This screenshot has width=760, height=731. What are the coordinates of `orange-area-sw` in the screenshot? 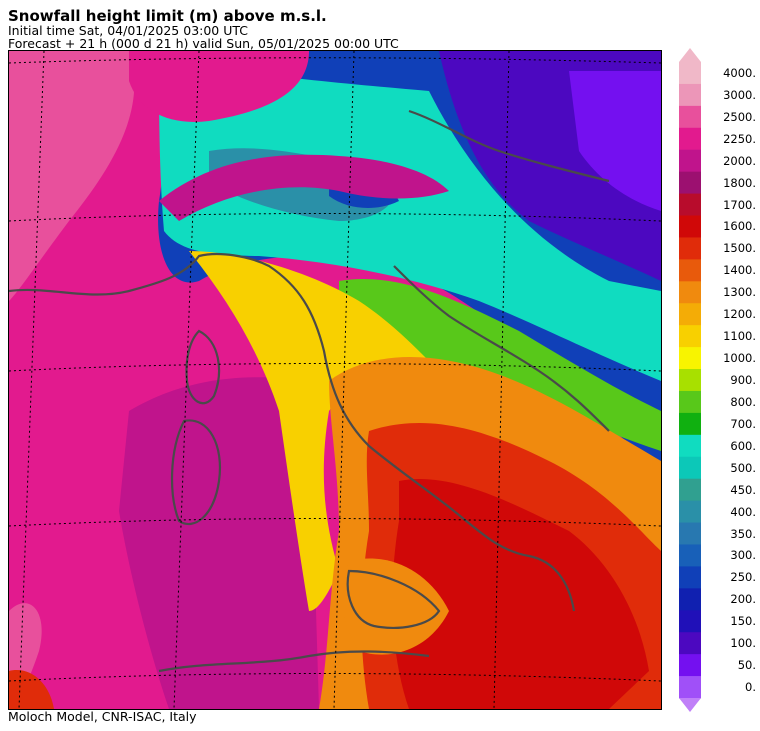 It's located at (31, 689).